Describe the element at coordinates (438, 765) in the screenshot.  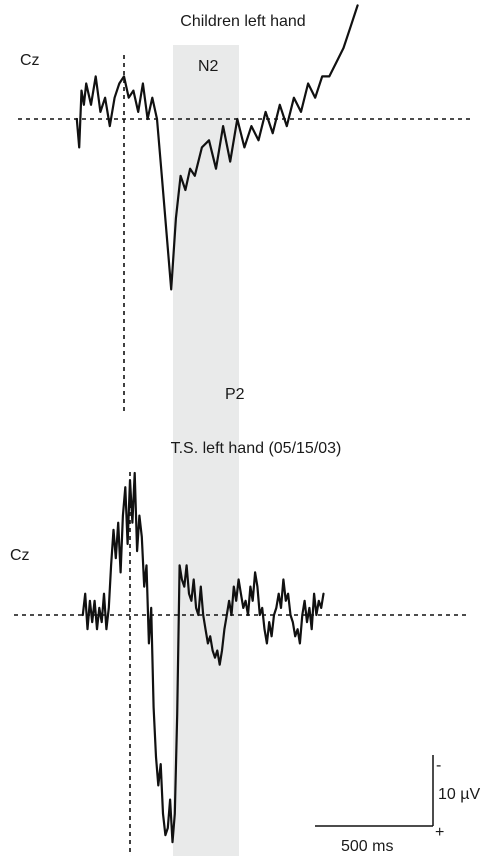
I see `scale-bar-sign-top: -` at that location.